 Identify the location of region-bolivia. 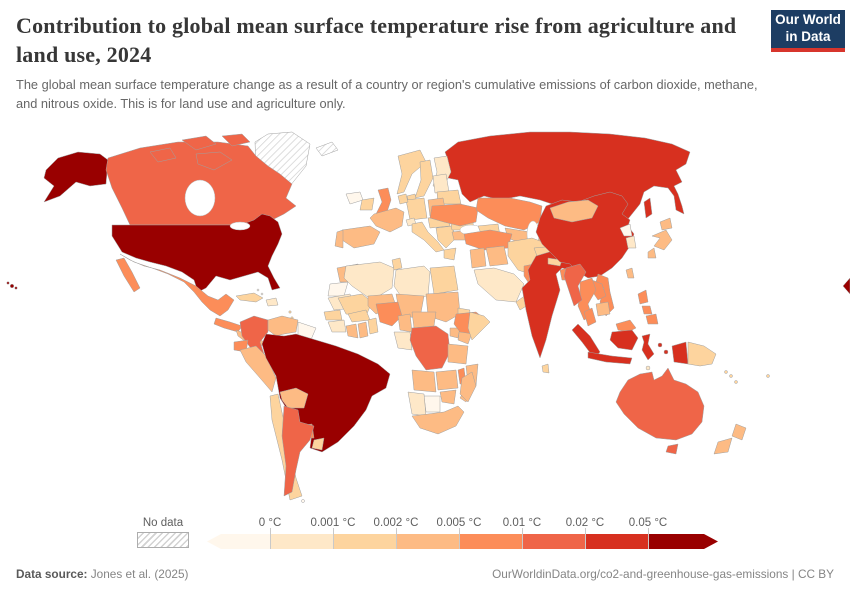
(294, 398).